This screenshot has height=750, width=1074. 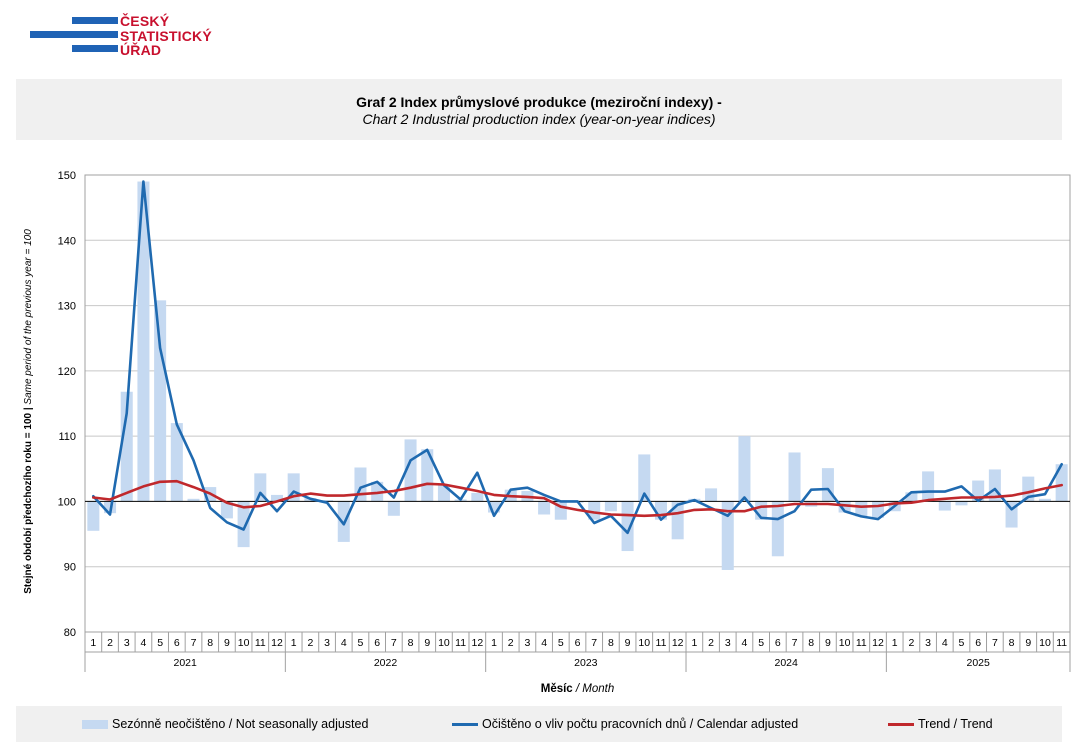 What do you see at coordinates (70, 633) in the screenshot?
I see `y-tick-label: 80` at bounding box center [70, 633].